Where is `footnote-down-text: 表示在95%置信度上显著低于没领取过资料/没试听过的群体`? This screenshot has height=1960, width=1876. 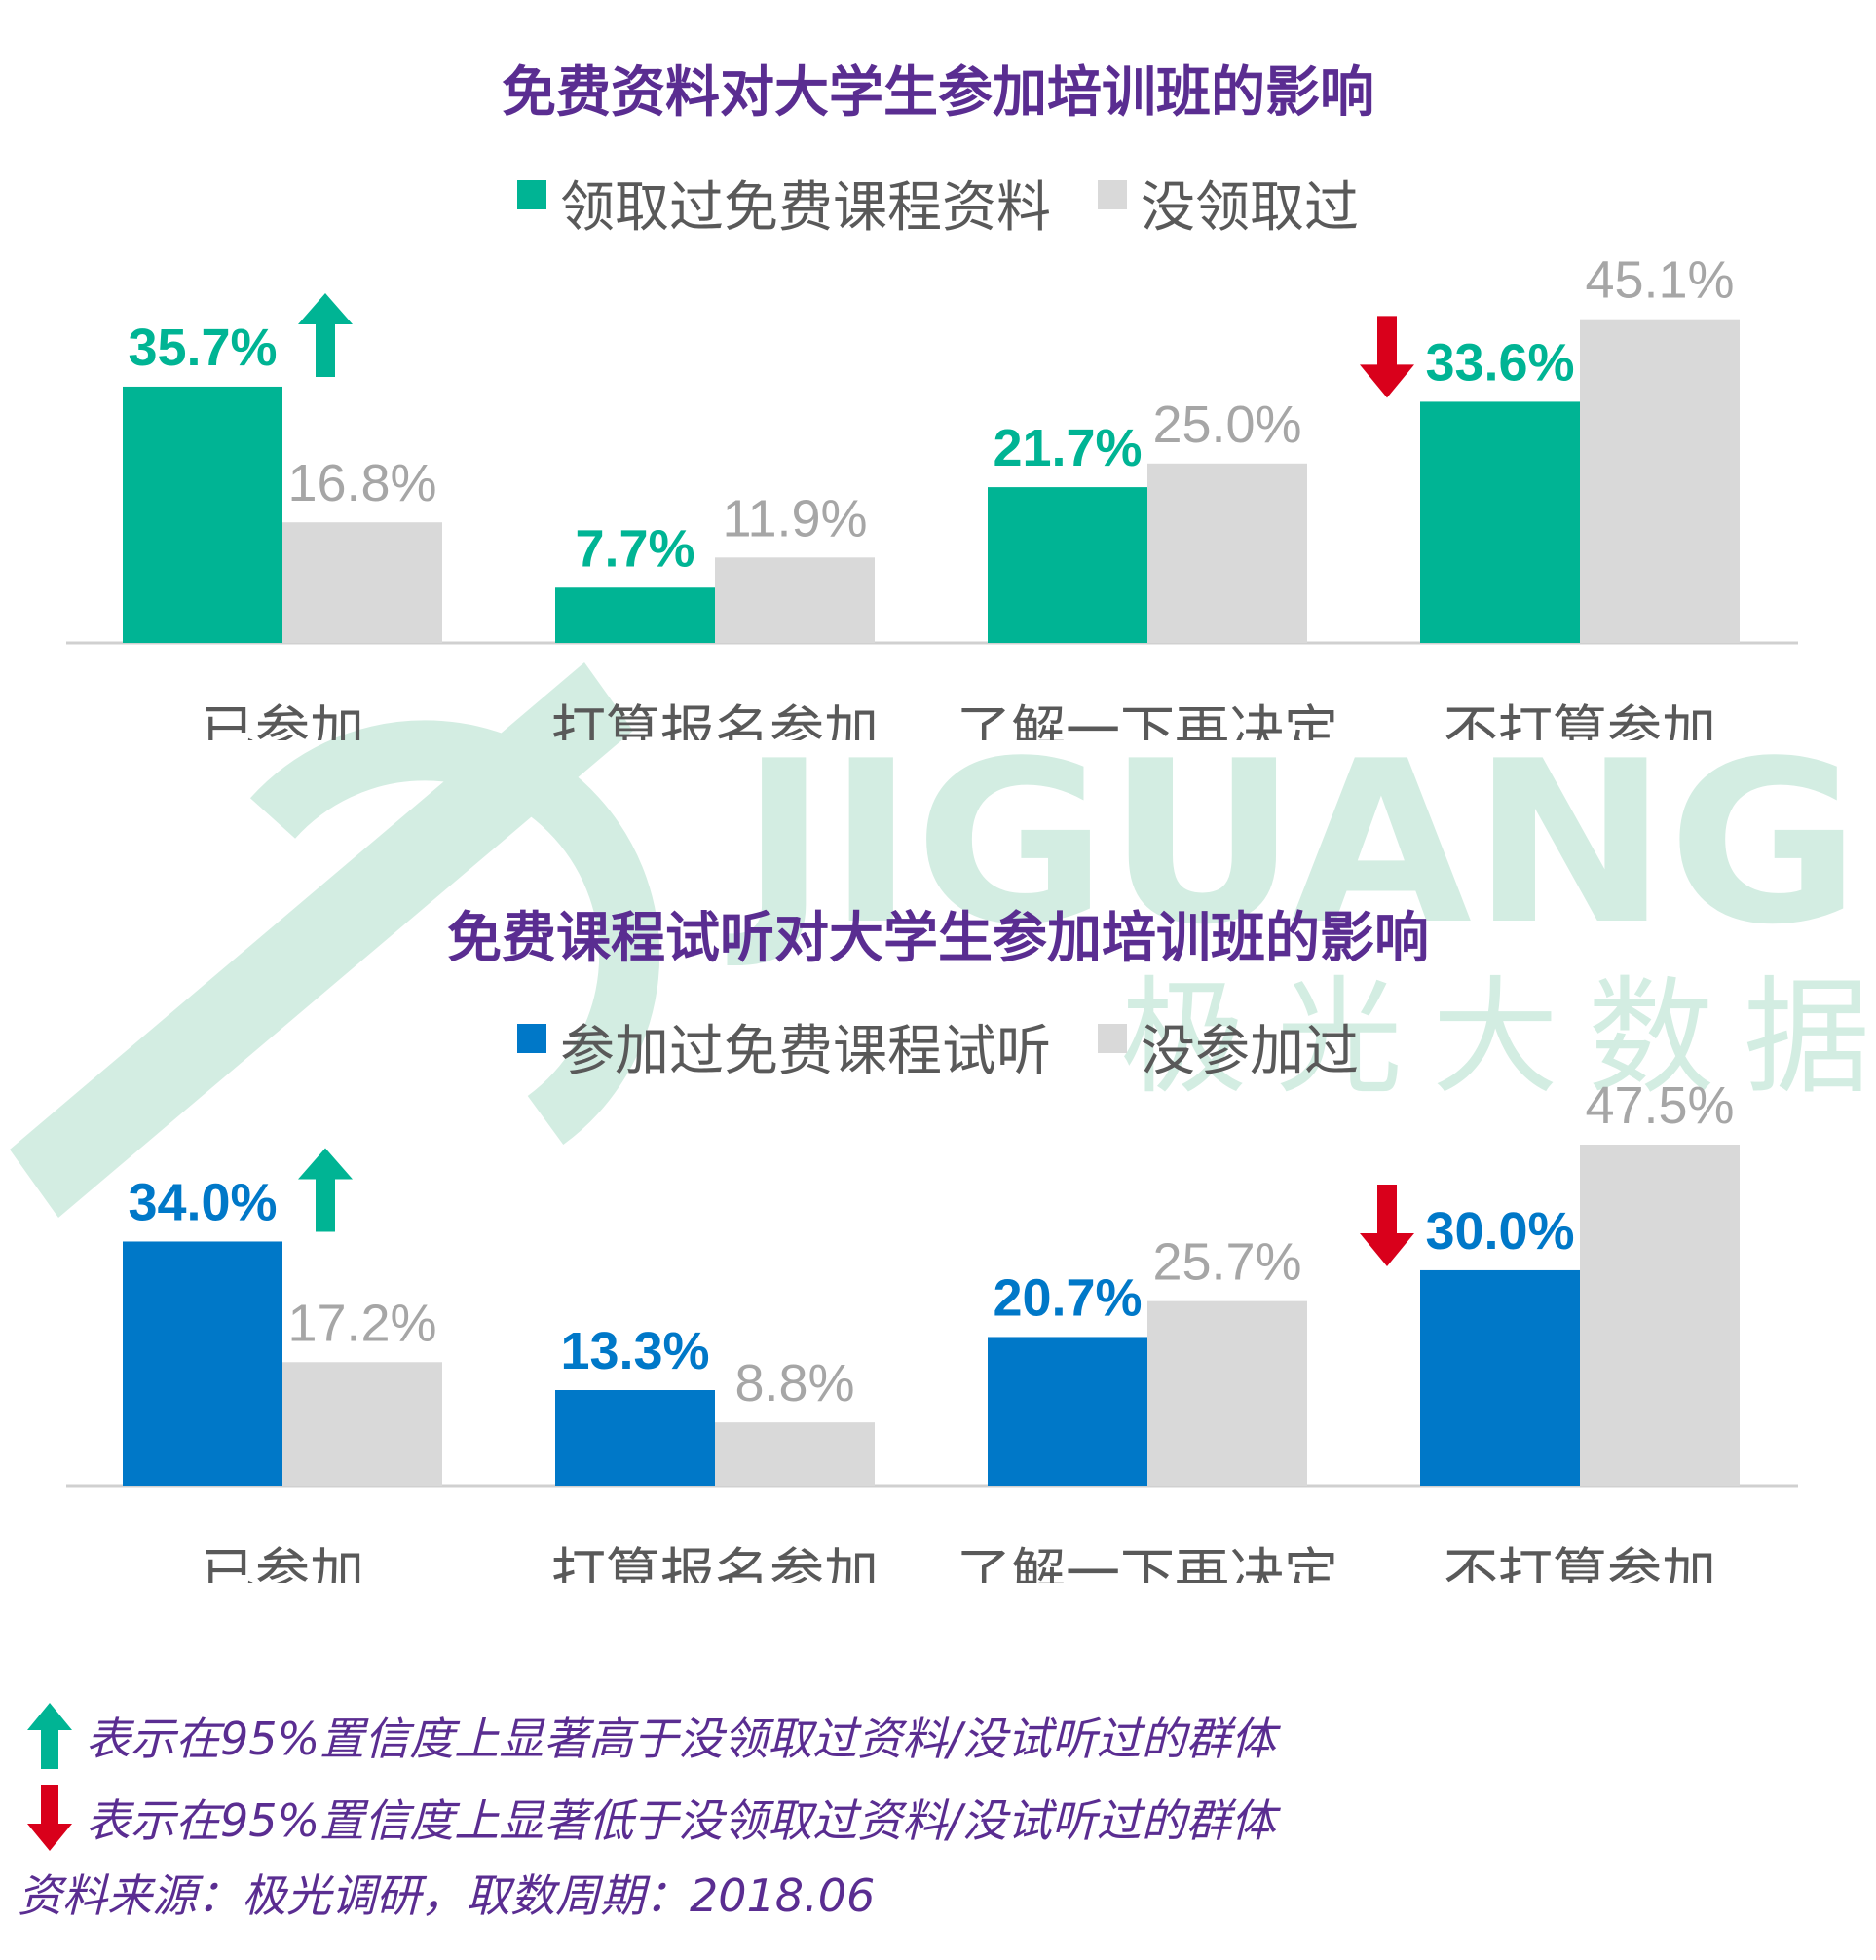 footnote-down-text: 表示在95%置信度上显著低于没领取过资料/没试听过的群体 is located at coordinates (681, 1821).